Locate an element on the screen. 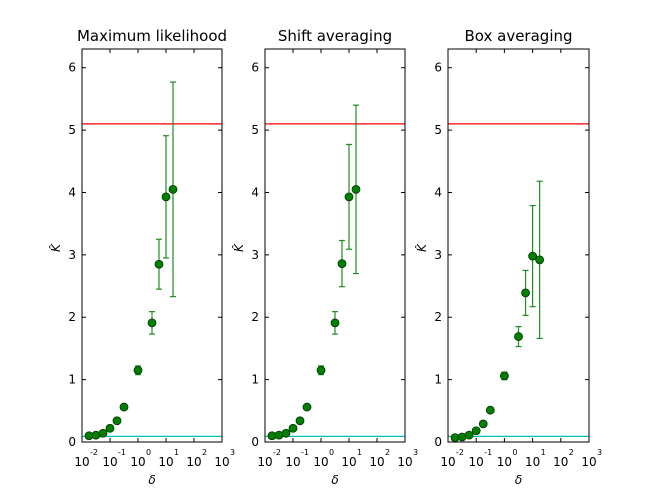  chart-title: Maximum likelihood is located at coordinates (152, 36).